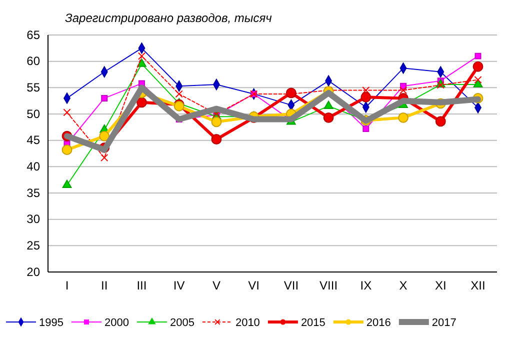 Image resolution: width=511 pixels, height=340 pixels. I want to click on y-tick-label: 50, so click(33, 113).